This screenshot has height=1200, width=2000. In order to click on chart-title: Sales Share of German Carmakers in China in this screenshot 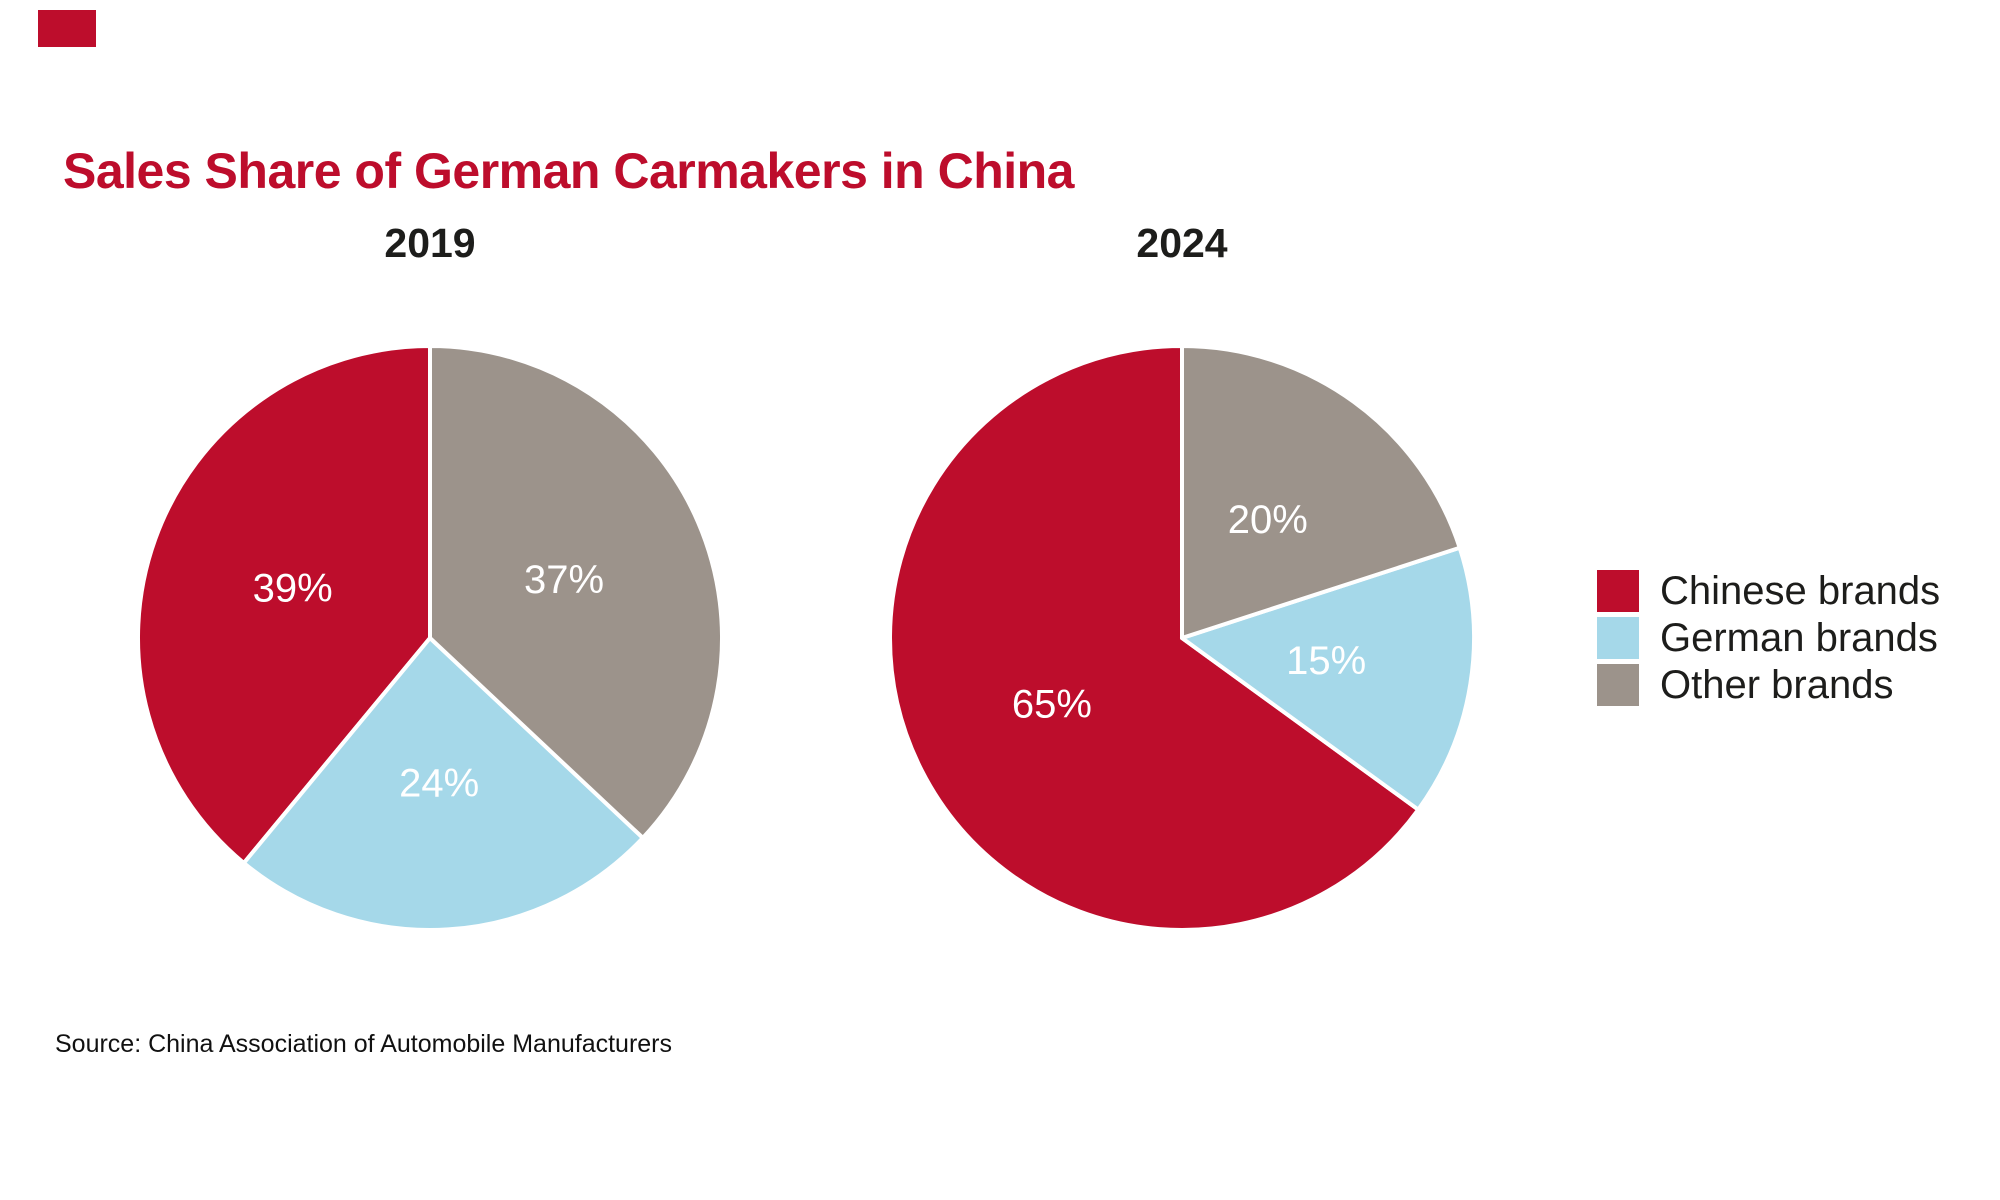, I will do `click(568, 171)`.